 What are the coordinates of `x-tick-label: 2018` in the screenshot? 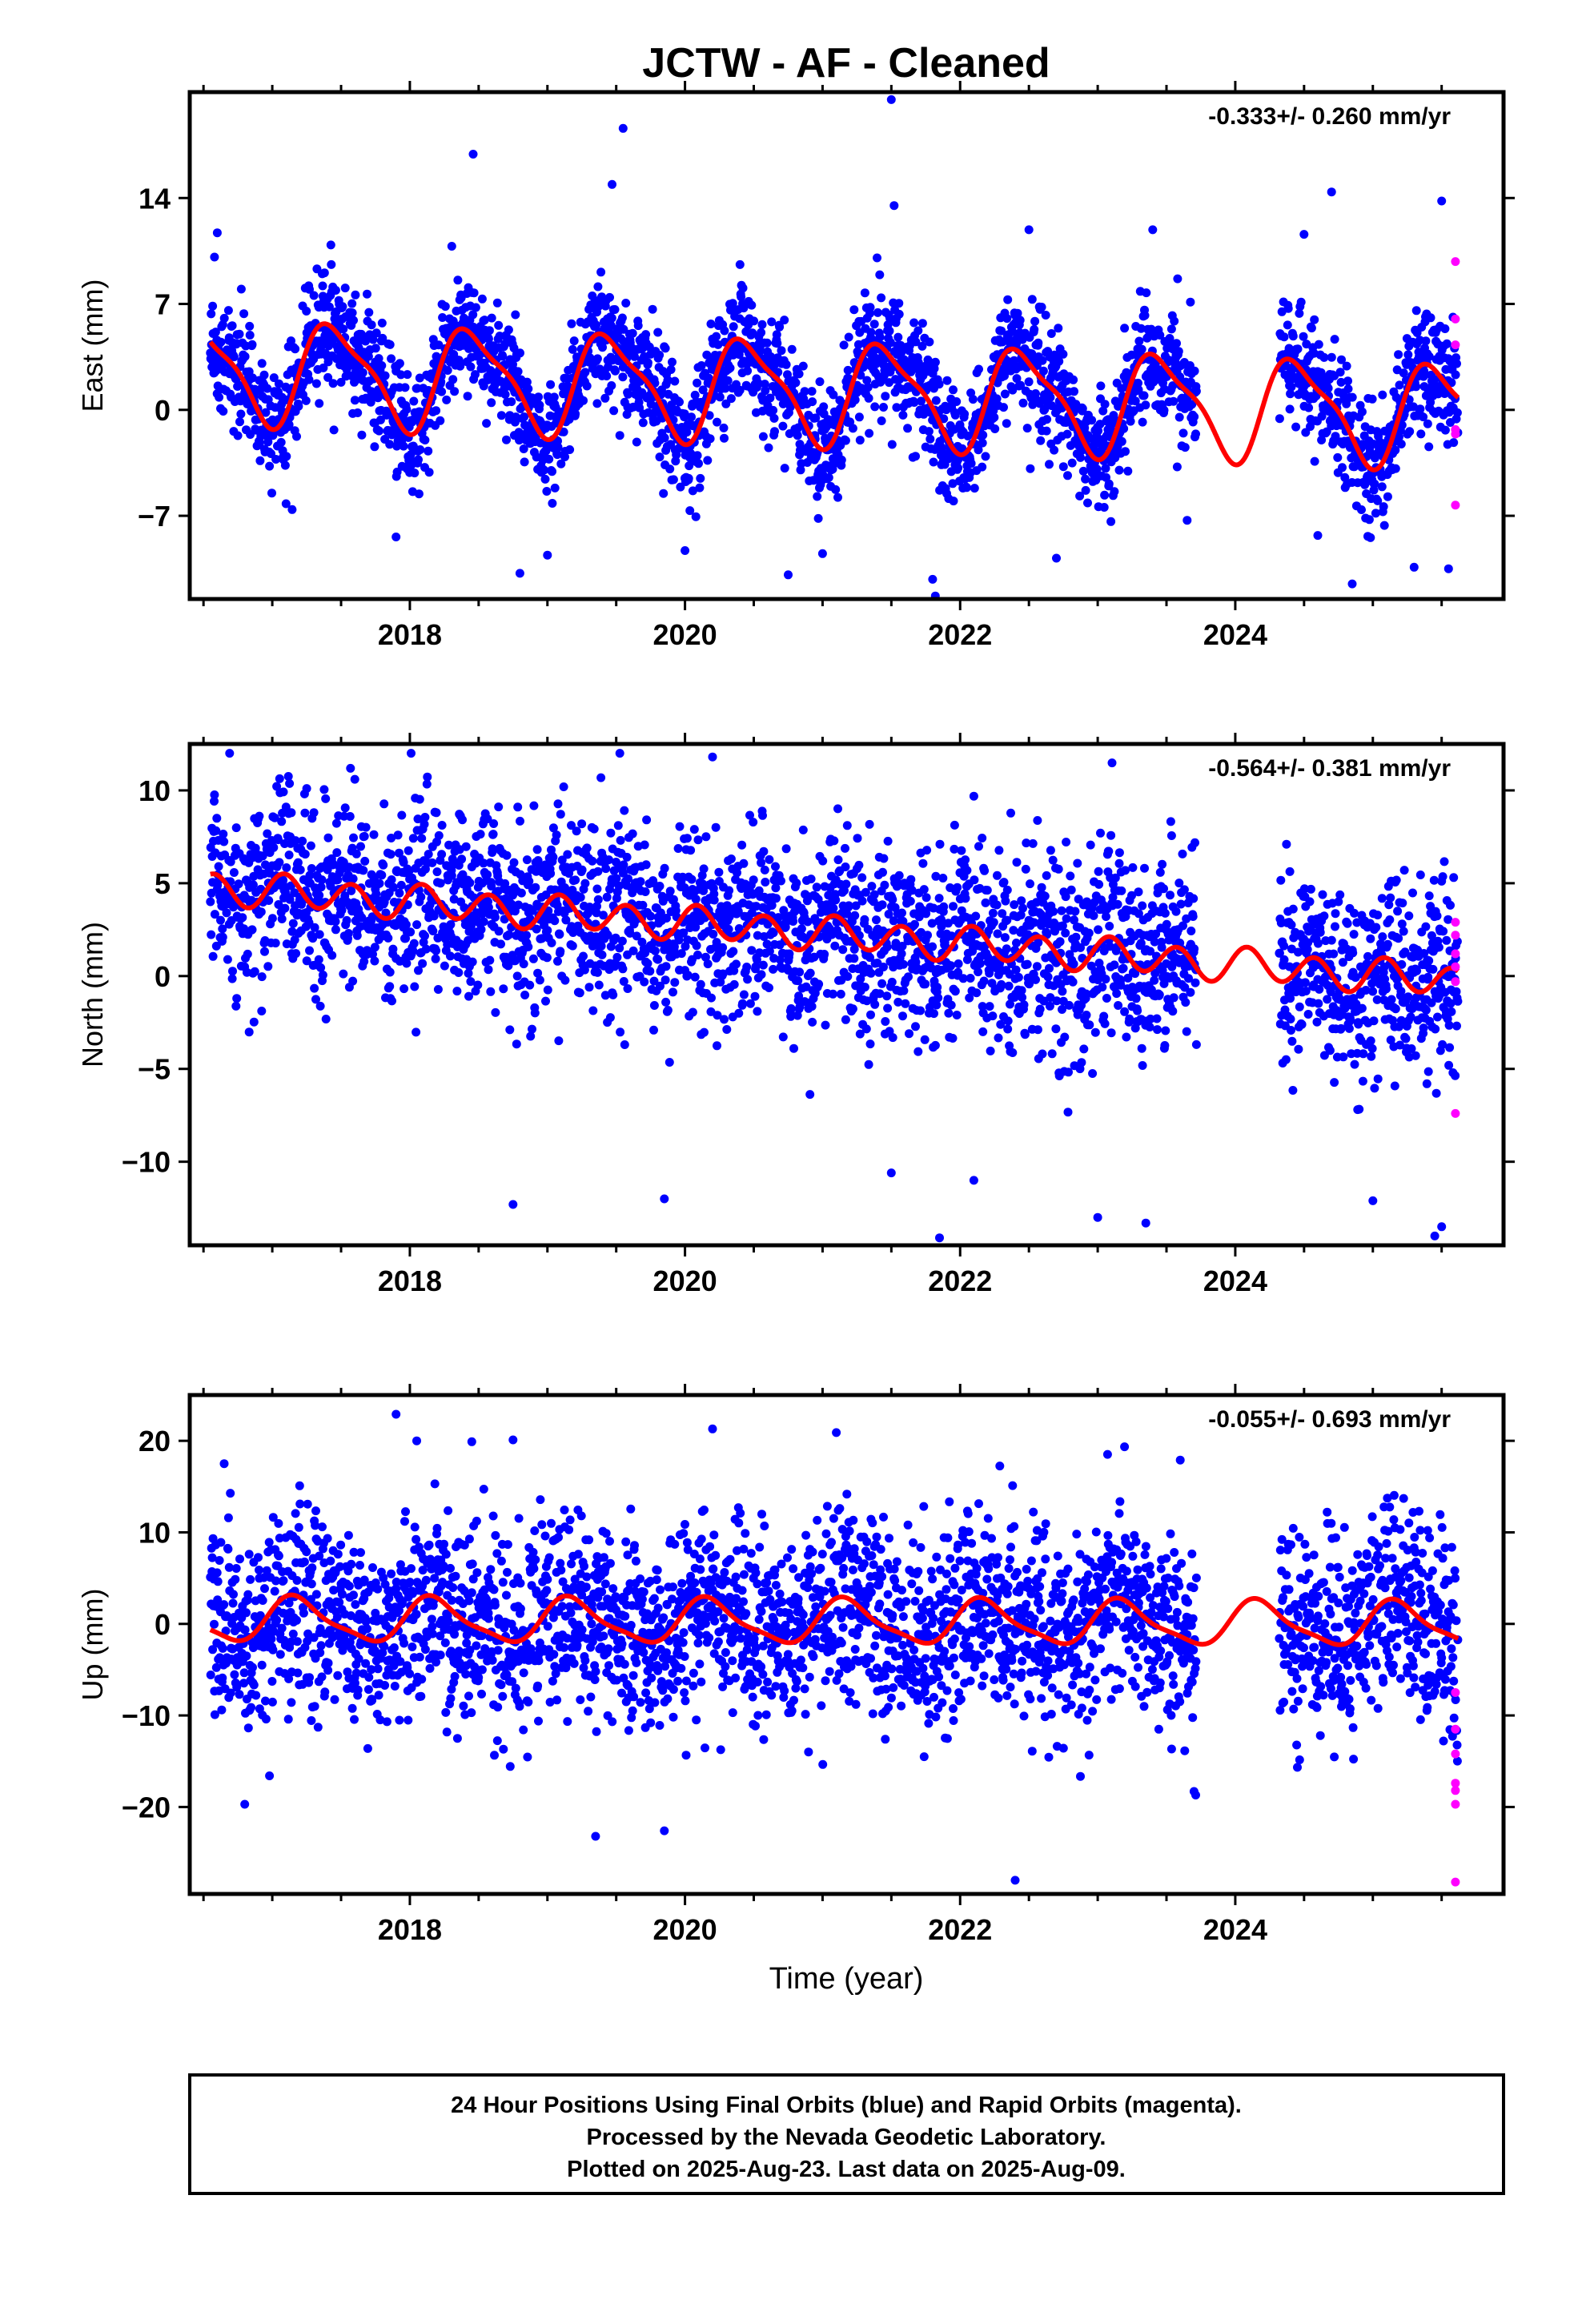 It's located at (410, 634).